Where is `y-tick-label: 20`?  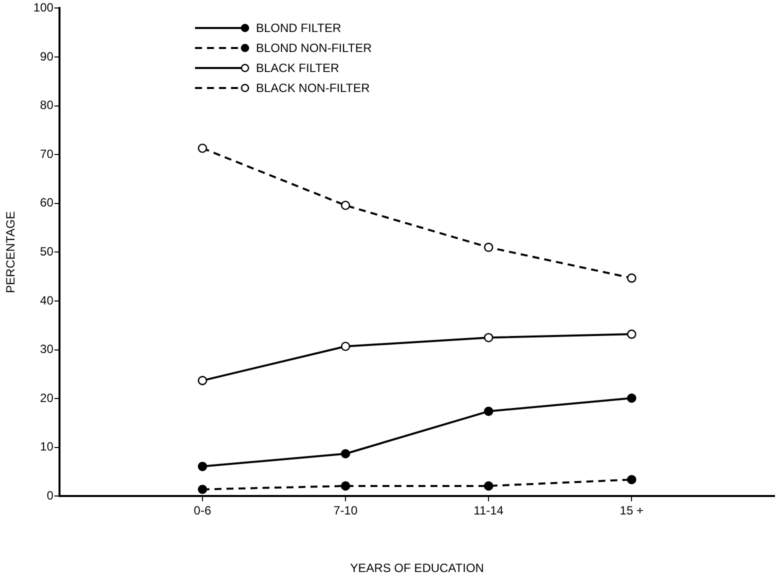 y-tick-label: 20 is located at coordinates (47, 397).